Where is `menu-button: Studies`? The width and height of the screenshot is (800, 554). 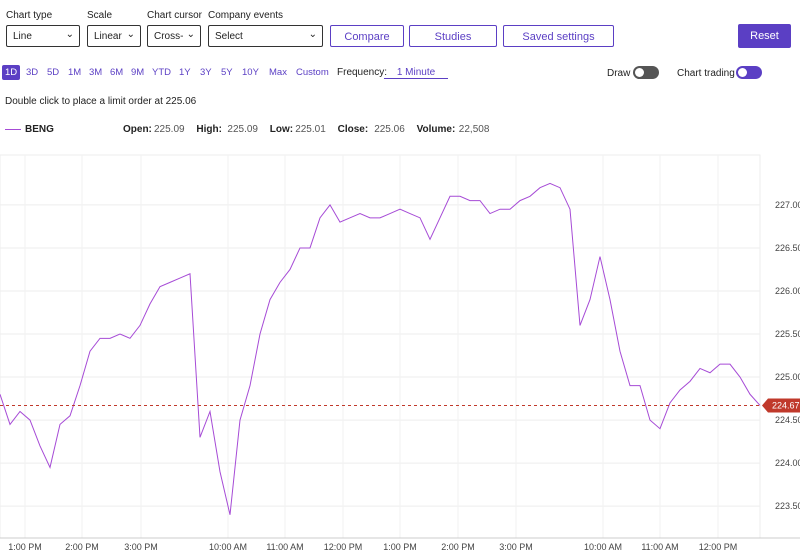 menu-button: Studies is located at coordinates (453, 36).